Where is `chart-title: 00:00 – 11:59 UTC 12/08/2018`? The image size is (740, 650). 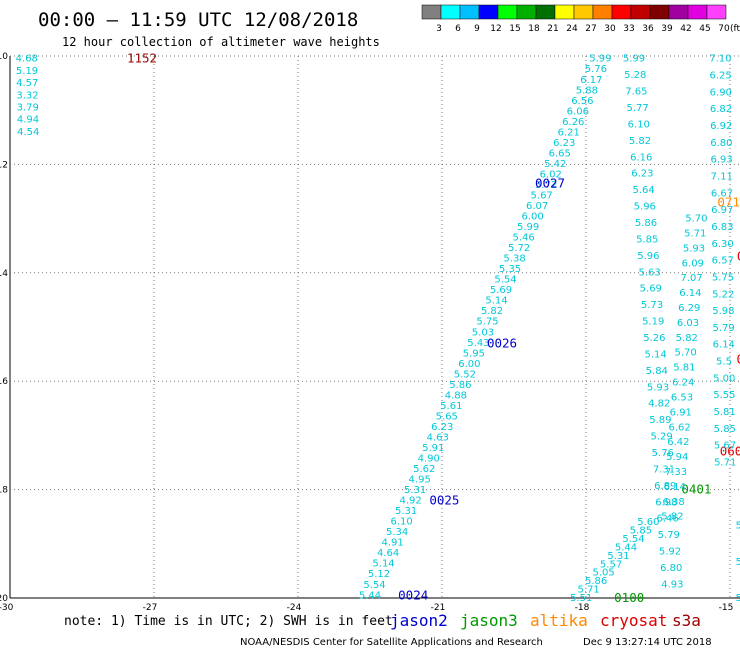 chart-title: 00:00 – 11:59 UTC 12/08/2018 is located at coordinates (198, 20).